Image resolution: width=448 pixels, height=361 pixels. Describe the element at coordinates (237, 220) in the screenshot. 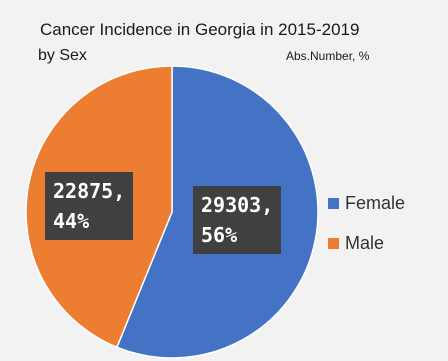

I see `data-label-female: 29303, 56%` at that location.